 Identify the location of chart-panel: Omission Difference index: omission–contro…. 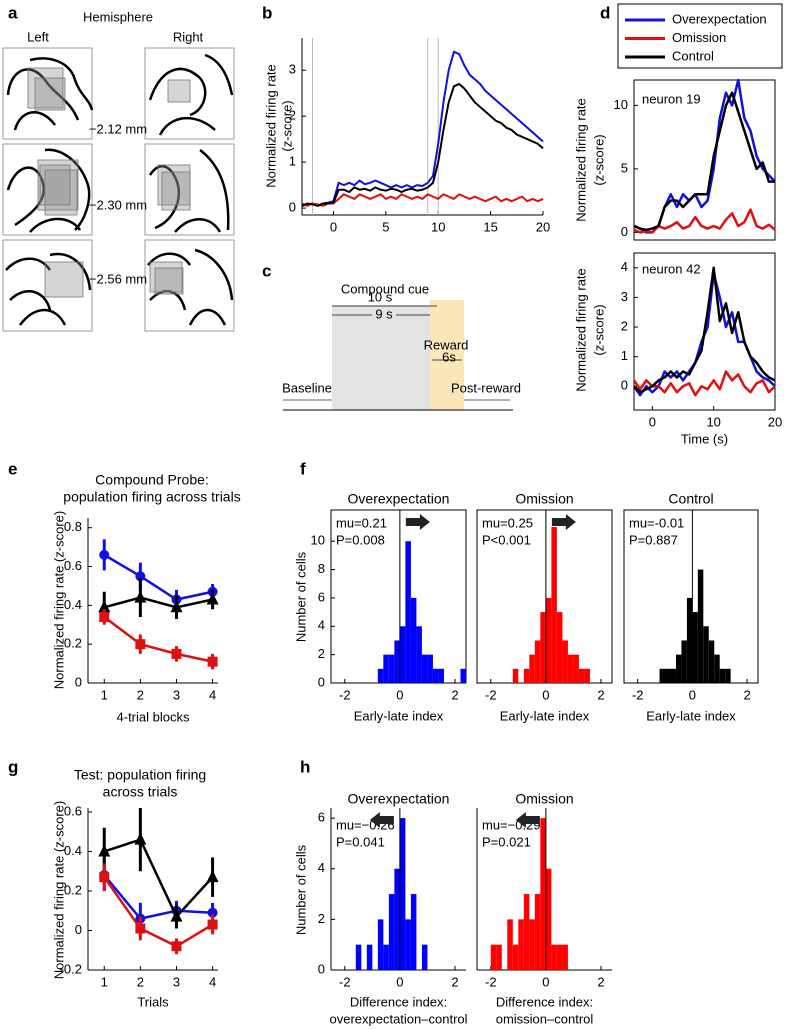
(544, 908).